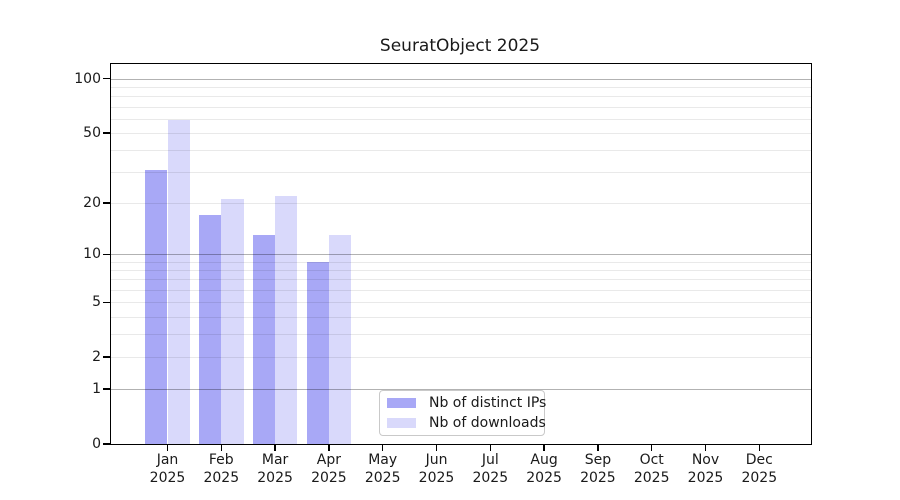 Image resolution: width=900 pixels, height=500 pixels. What do you see at coordinates (598, 469) in the screenshot?
I see `x-tick-label-sep: Sep 2025` at bounding box center [598, 469].